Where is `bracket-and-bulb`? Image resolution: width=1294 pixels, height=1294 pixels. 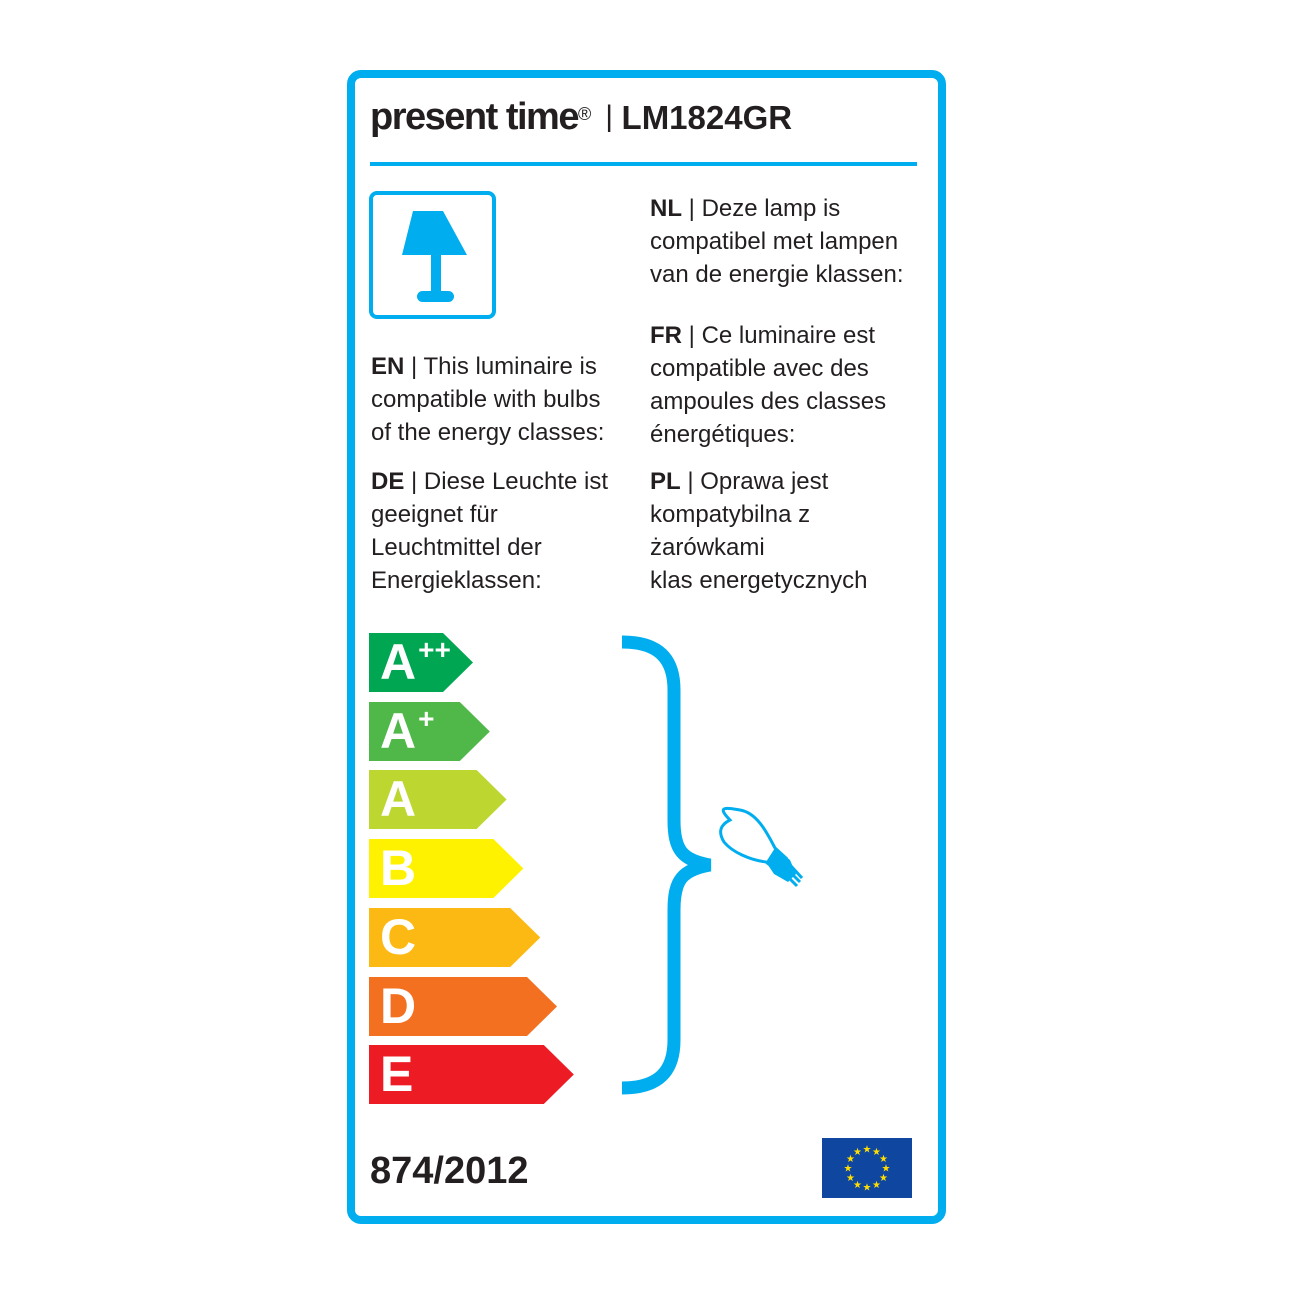
bracket-and-bulb is located at coordinates (712, 865).